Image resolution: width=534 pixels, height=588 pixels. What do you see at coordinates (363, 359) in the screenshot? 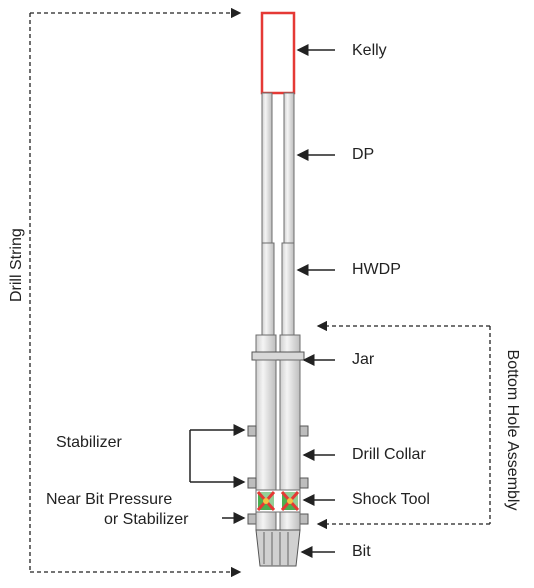
I see `jar-label: Jar` at bounding box center [363, 359].